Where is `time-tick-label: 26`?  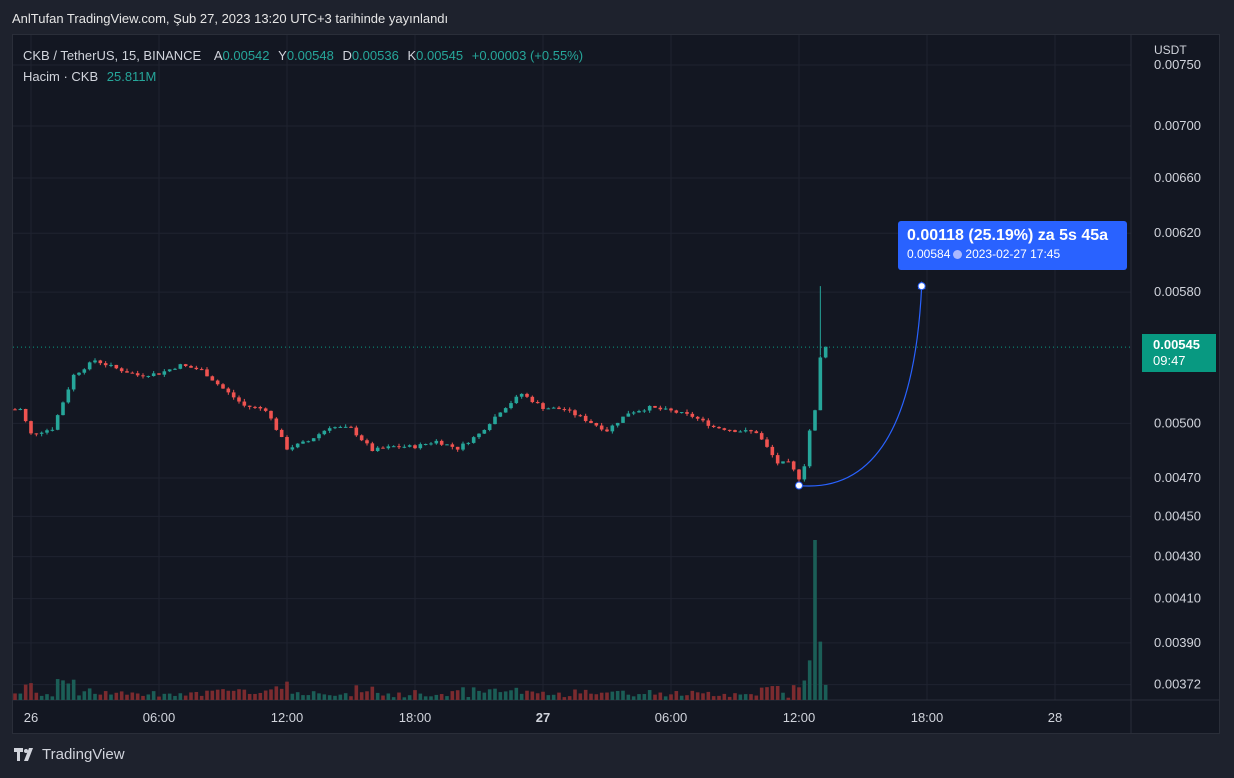 time-tick-label: 26 is located at coordinates (31, 717).